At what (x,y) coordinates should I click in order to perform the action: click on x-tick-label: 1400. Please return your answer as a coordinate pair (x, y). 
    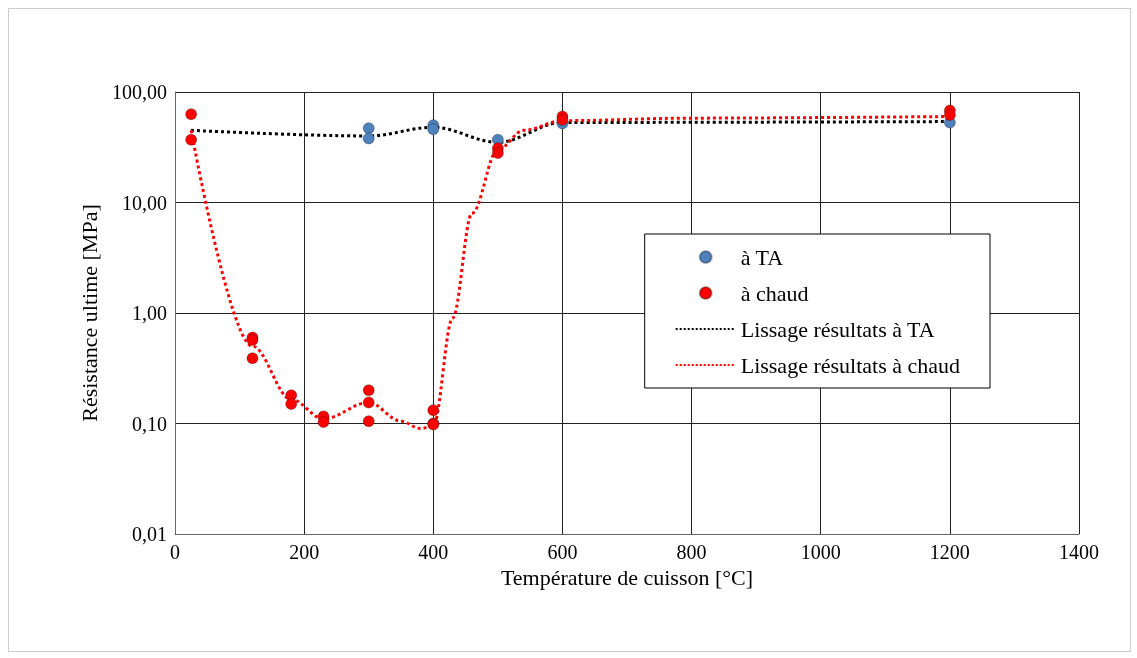
    Looking at the image, I should click on (1079, 552).